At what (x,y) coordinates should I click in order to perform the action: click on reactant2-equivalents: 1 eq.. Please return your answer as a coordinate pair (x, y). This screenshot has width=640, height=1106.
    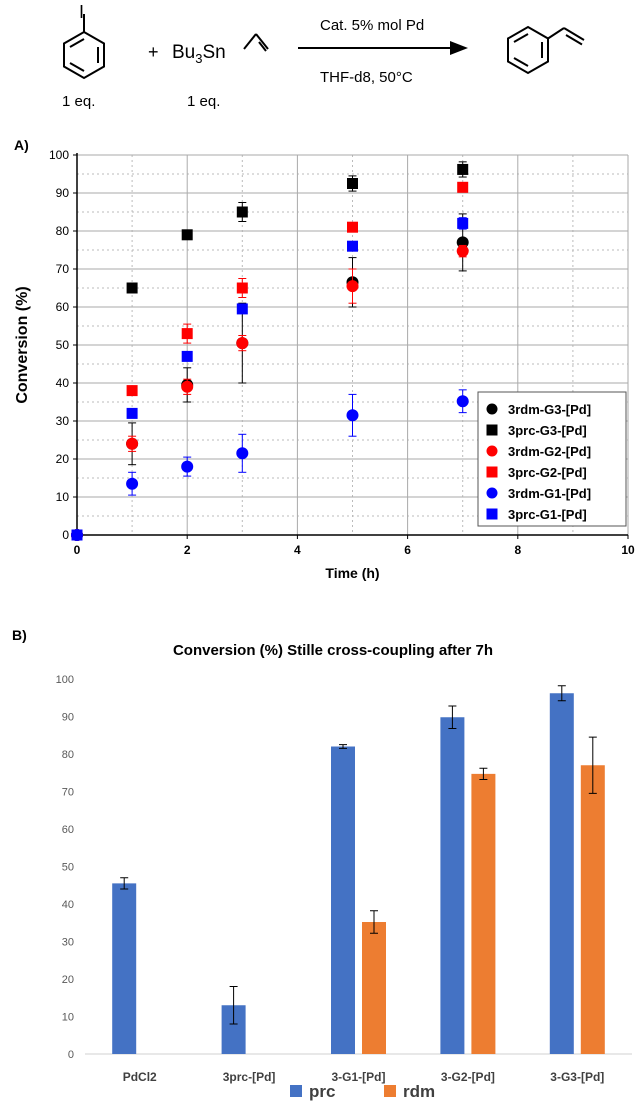
    Looking at the image, I should click on (203, 101).